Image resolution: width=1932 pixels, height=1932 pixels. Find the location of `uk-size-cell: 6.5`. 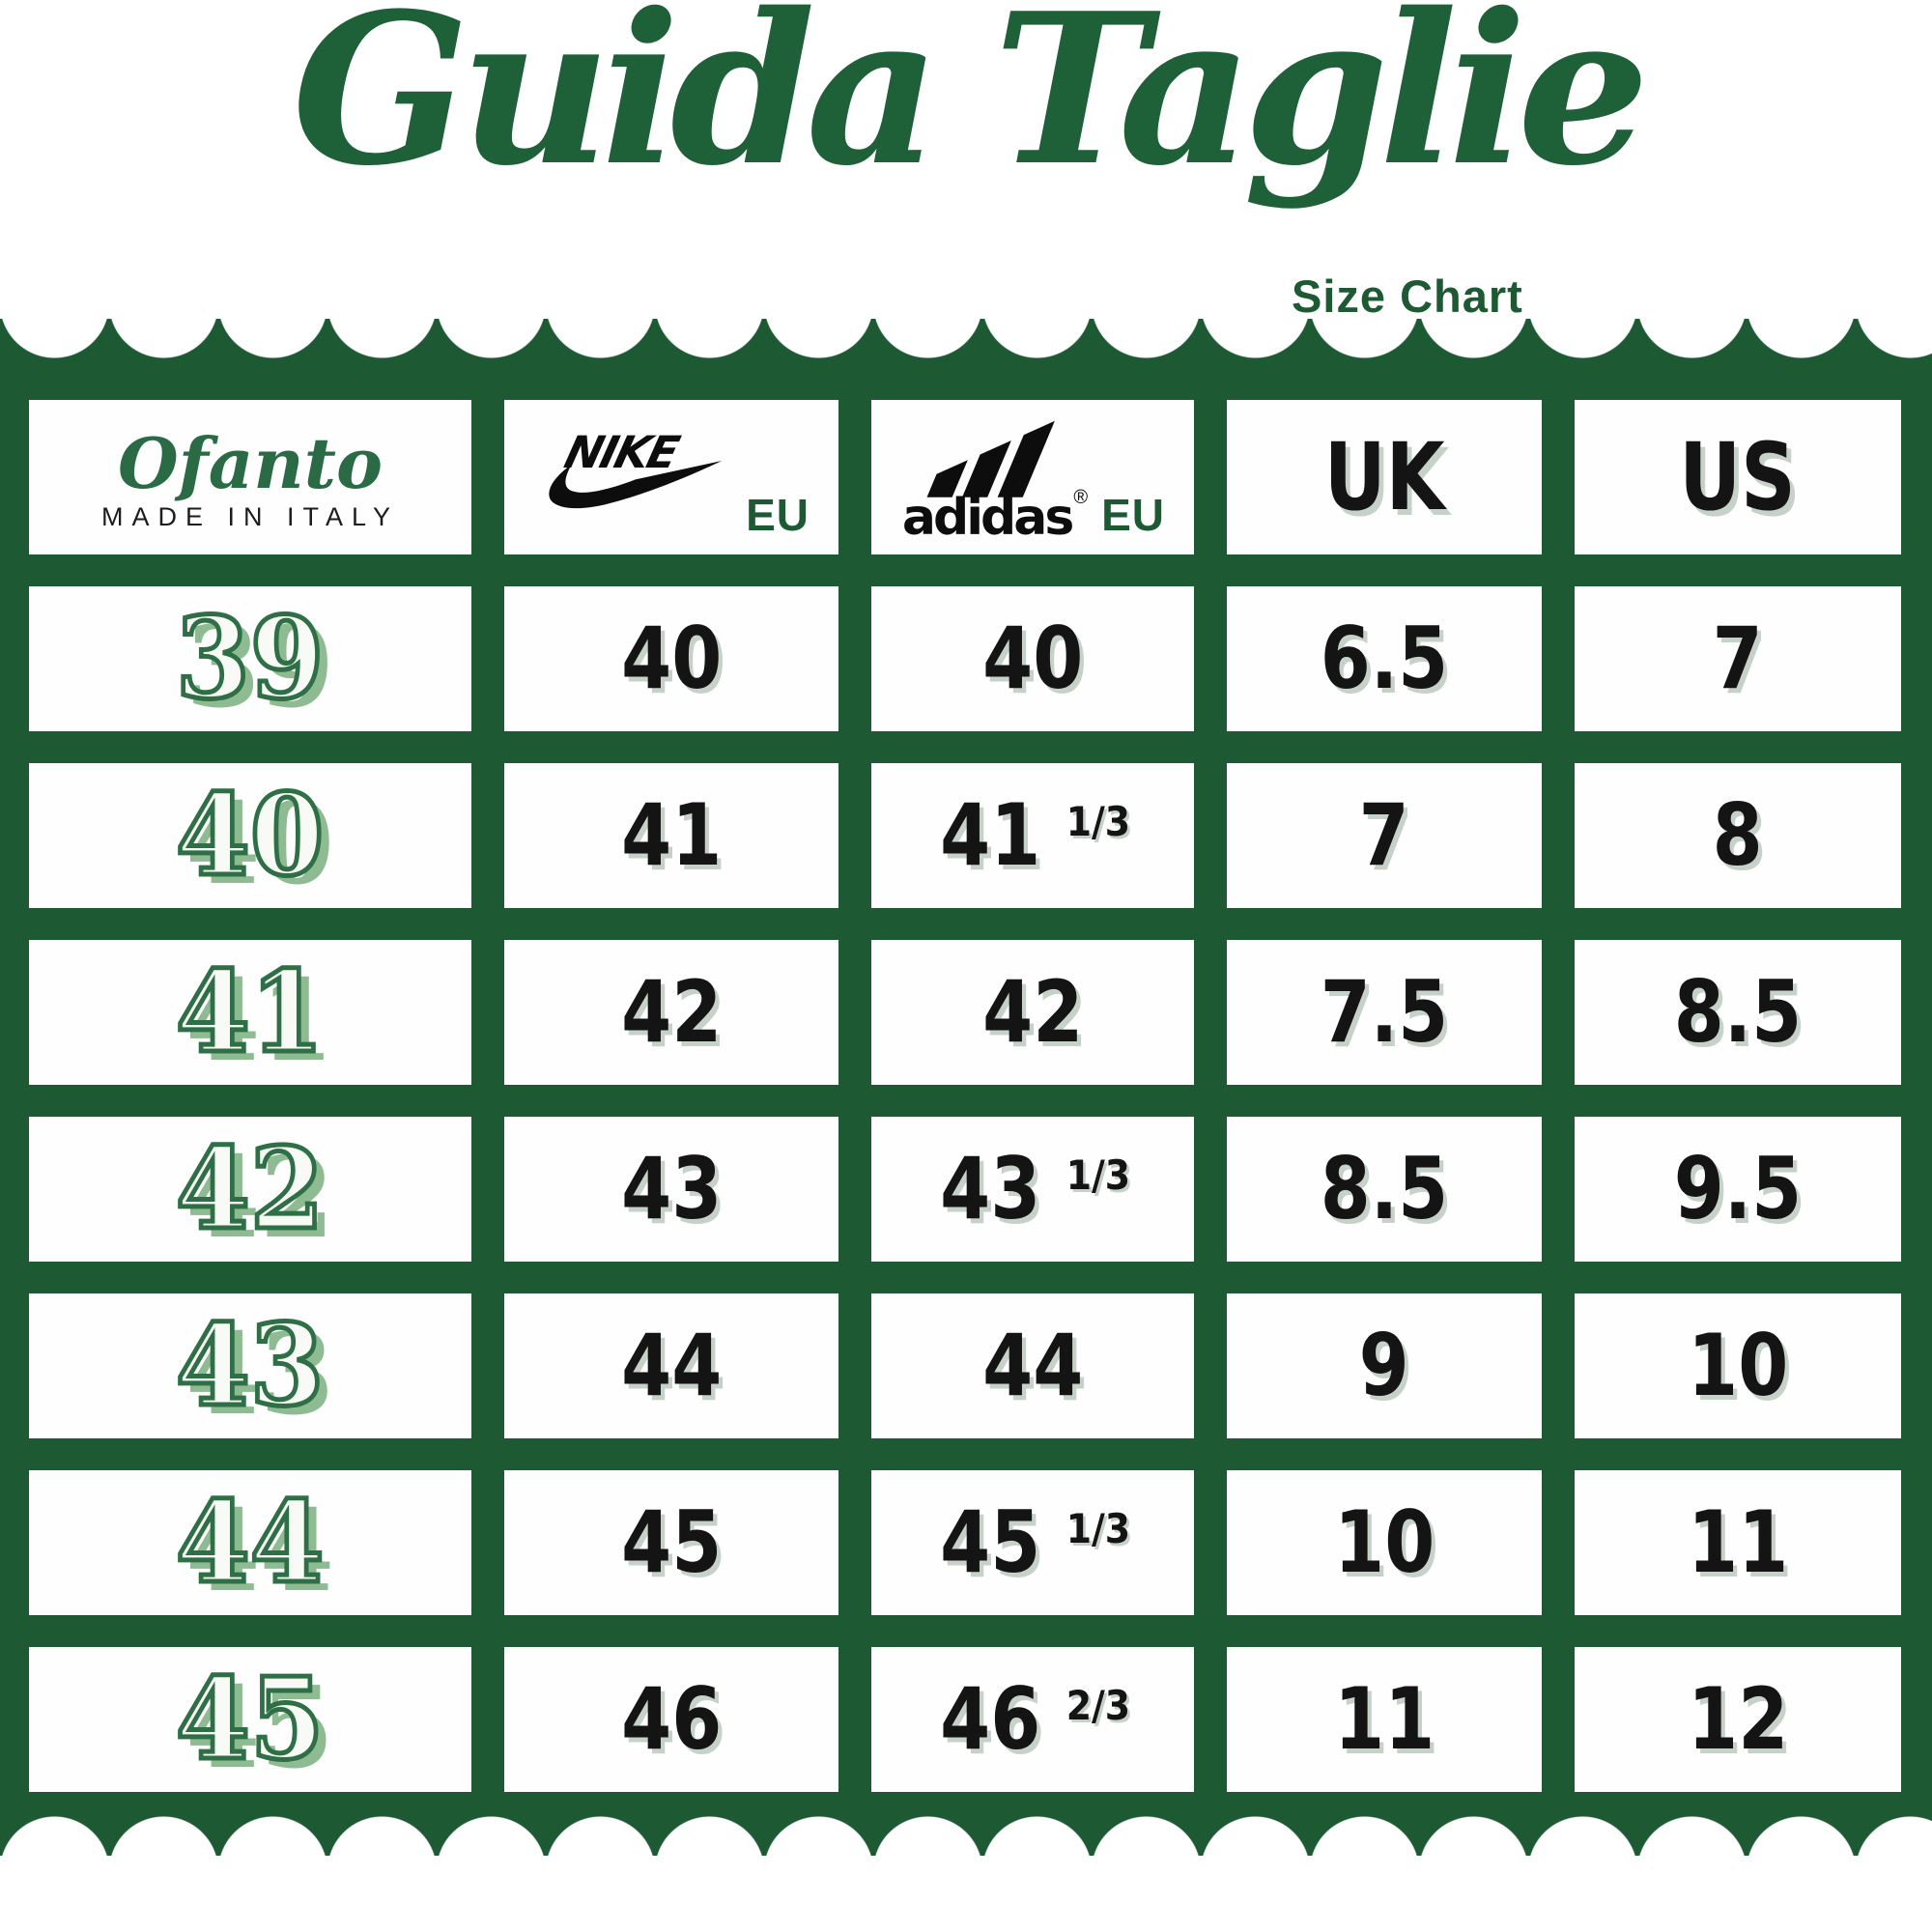

uk-size-cell: 6.5 is located at coordinates (1384, 658).